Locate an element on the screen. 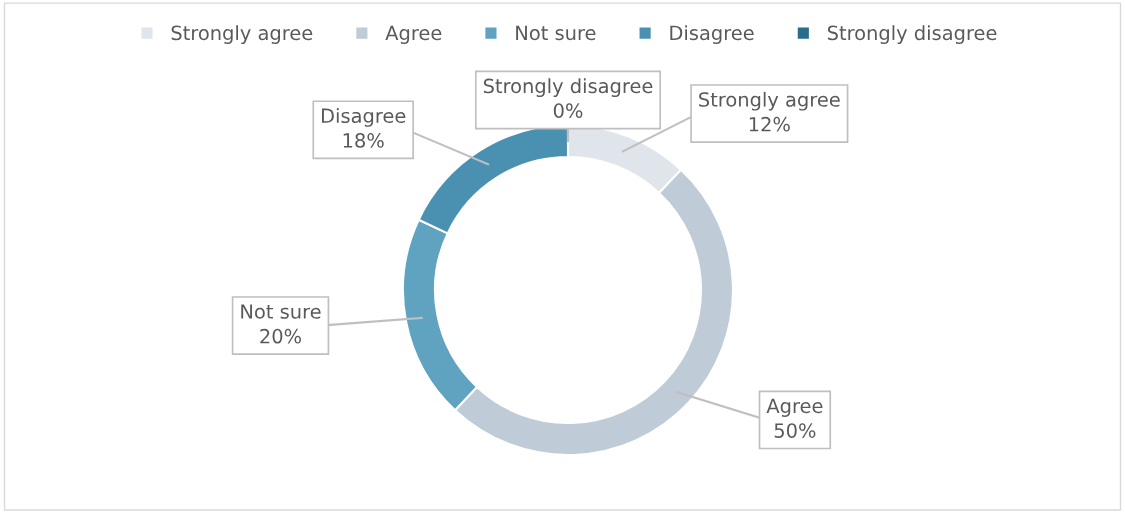 This screenshot has width=1125, height=512. legend-label: Disagree is located at coordinates (712, 34).